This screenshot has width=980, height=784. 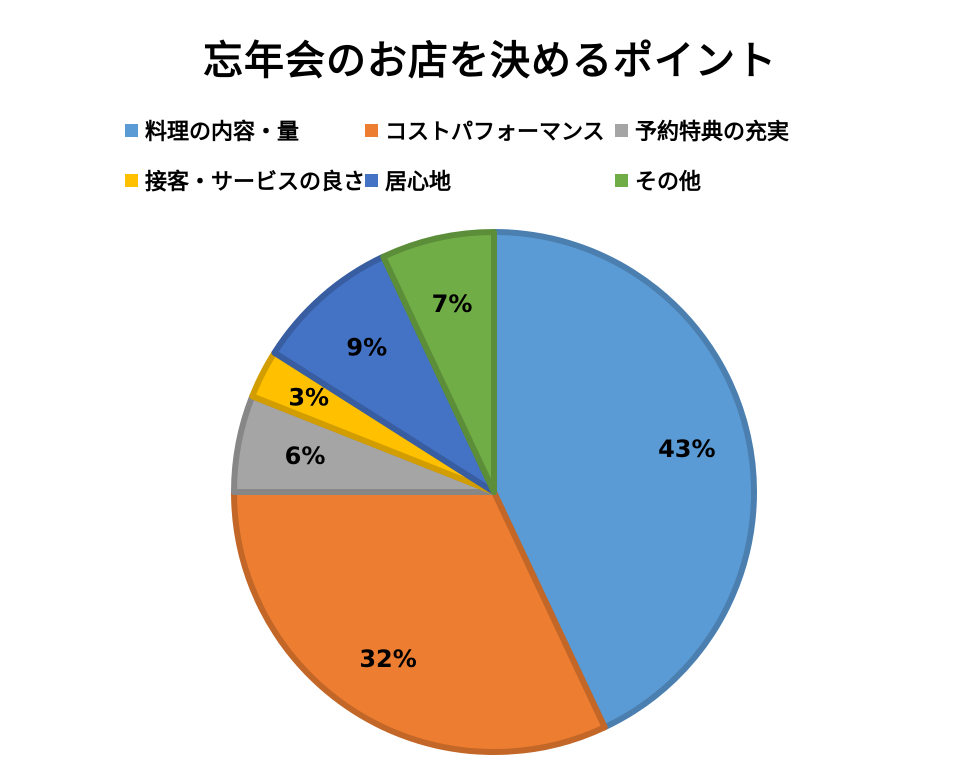 I want to click on legend-label-food: 料理の内容・量, so click(x=222, y=132).